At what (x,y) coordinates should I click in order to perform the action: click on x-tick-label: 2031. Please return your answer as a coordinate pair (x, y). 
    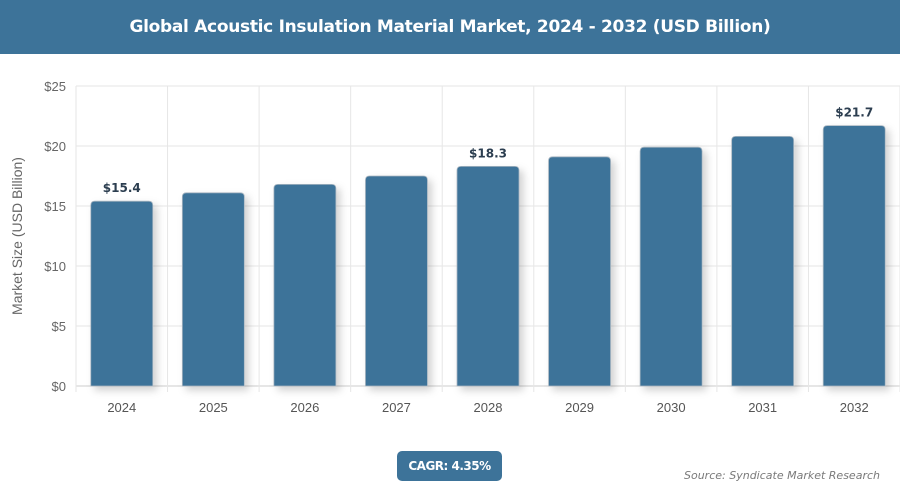
    Looking at the image, I should click on (762, 407).